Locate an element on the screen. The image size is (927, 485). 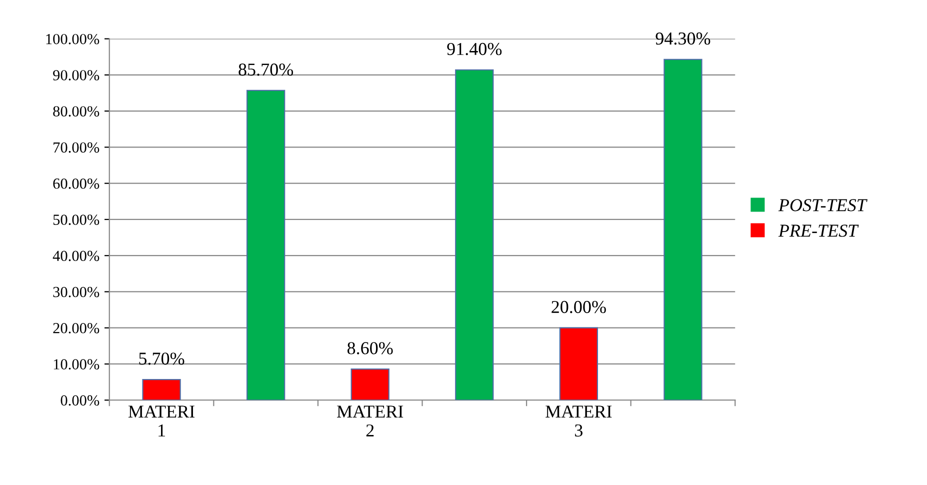
y-tick-label: 100.00% is located at coordinates (73, 39).